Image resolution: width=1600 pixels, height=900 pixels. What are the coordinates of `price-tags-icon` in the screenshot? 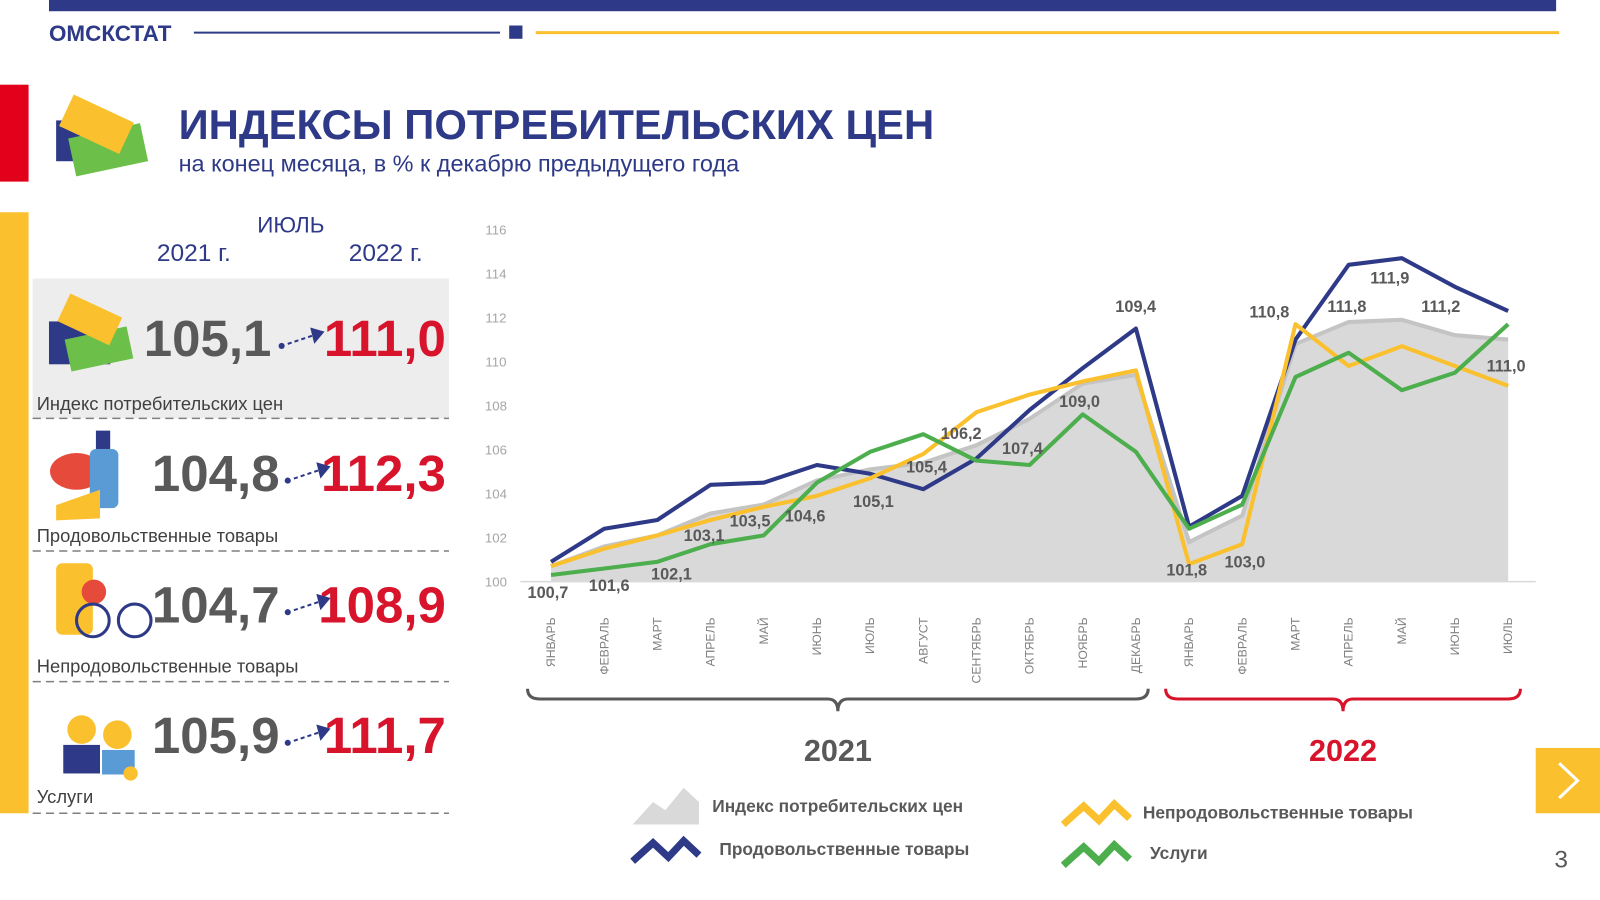 It's located at (102, 135).